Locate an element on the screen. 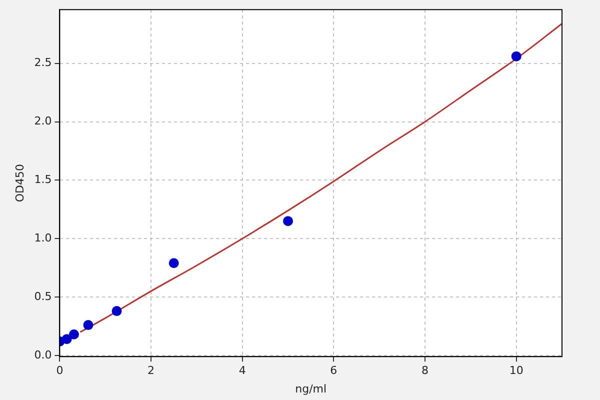  x-tick-label: 0 is located at coordinates (60, 371).